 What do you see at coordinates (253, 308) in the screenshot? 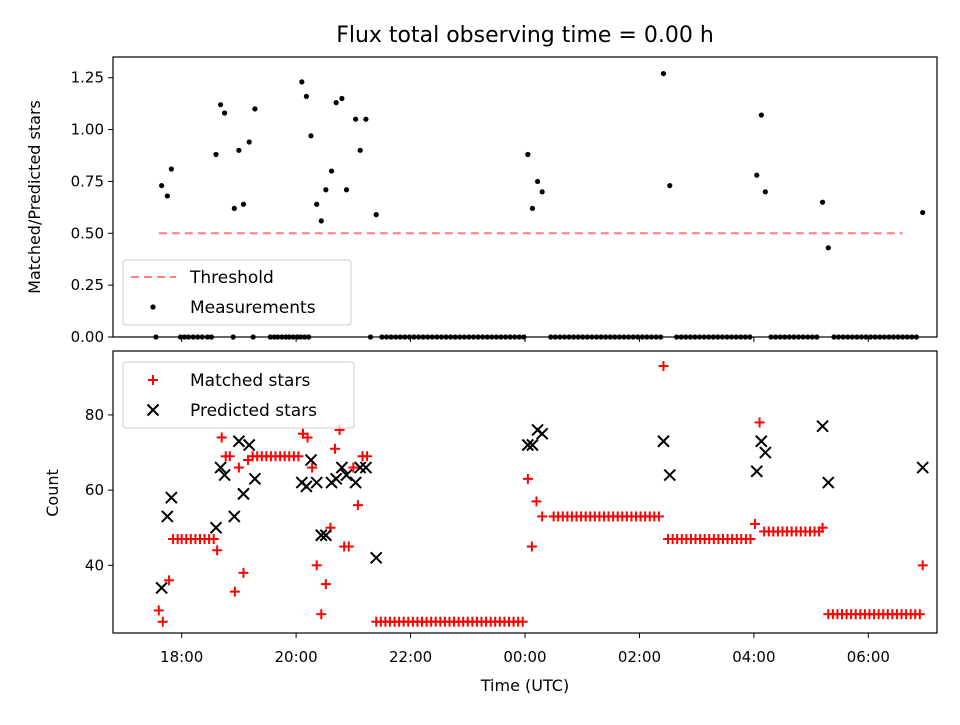
I see `legend-measurements-label: Measurements` at bounding box center [253, 308].